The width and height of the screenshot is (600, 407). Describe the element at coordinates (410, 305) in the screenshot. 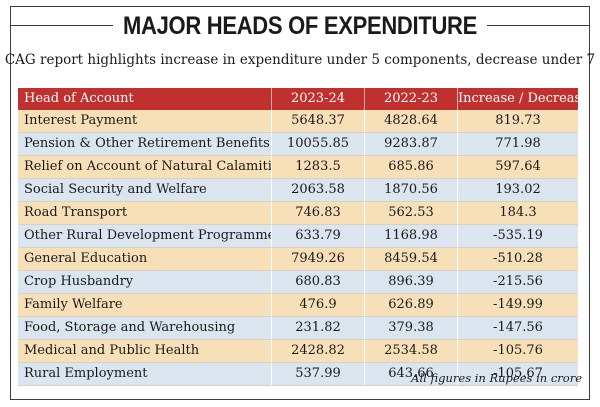

I see `value-cell: 626.89` at that location.